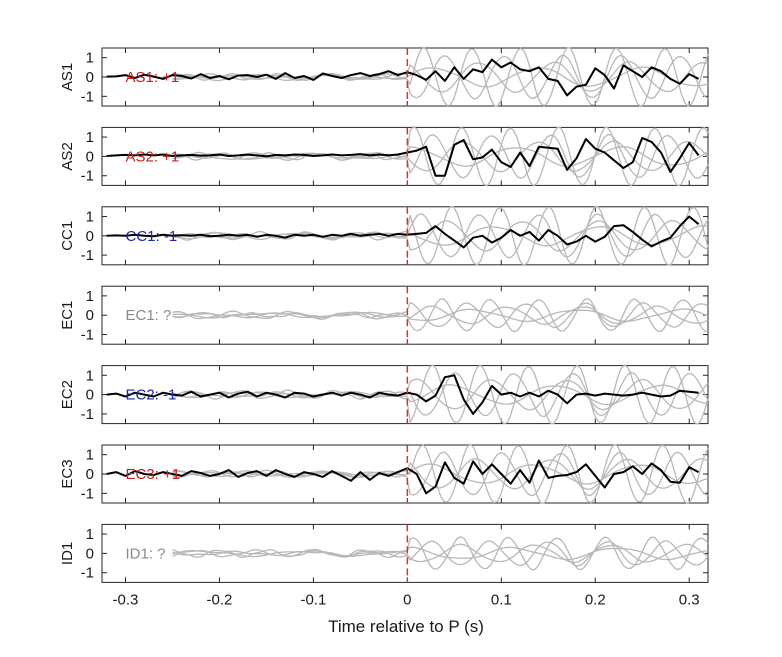 Image resolution: width=782 pixels, height=657 pixels. Describe the element at coordinates (220, 599) in the screenshot. I see `x-tick-label: -0.2` at that location.